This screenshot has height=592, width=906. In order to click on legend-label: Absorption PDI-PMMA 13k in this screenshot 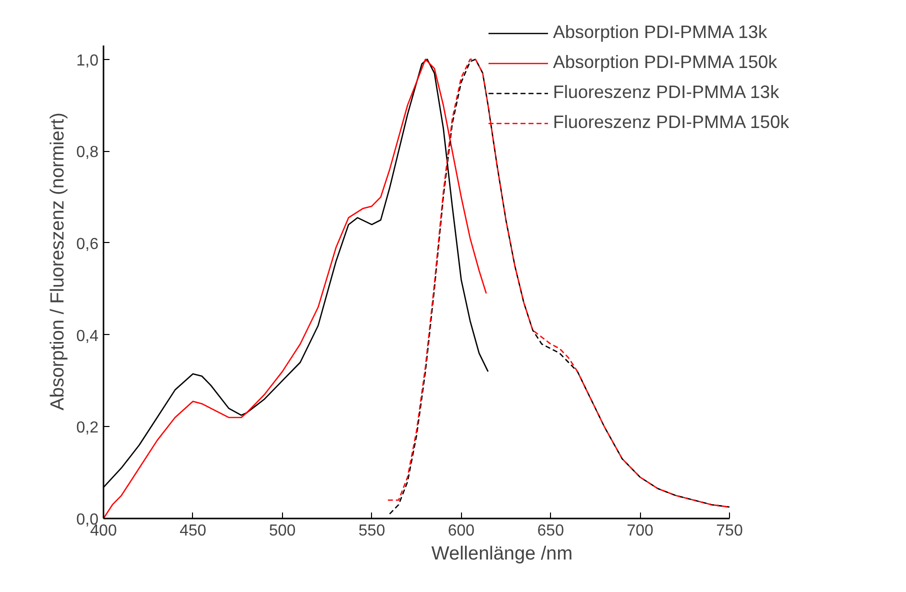, I will do `click(660, 32)`.